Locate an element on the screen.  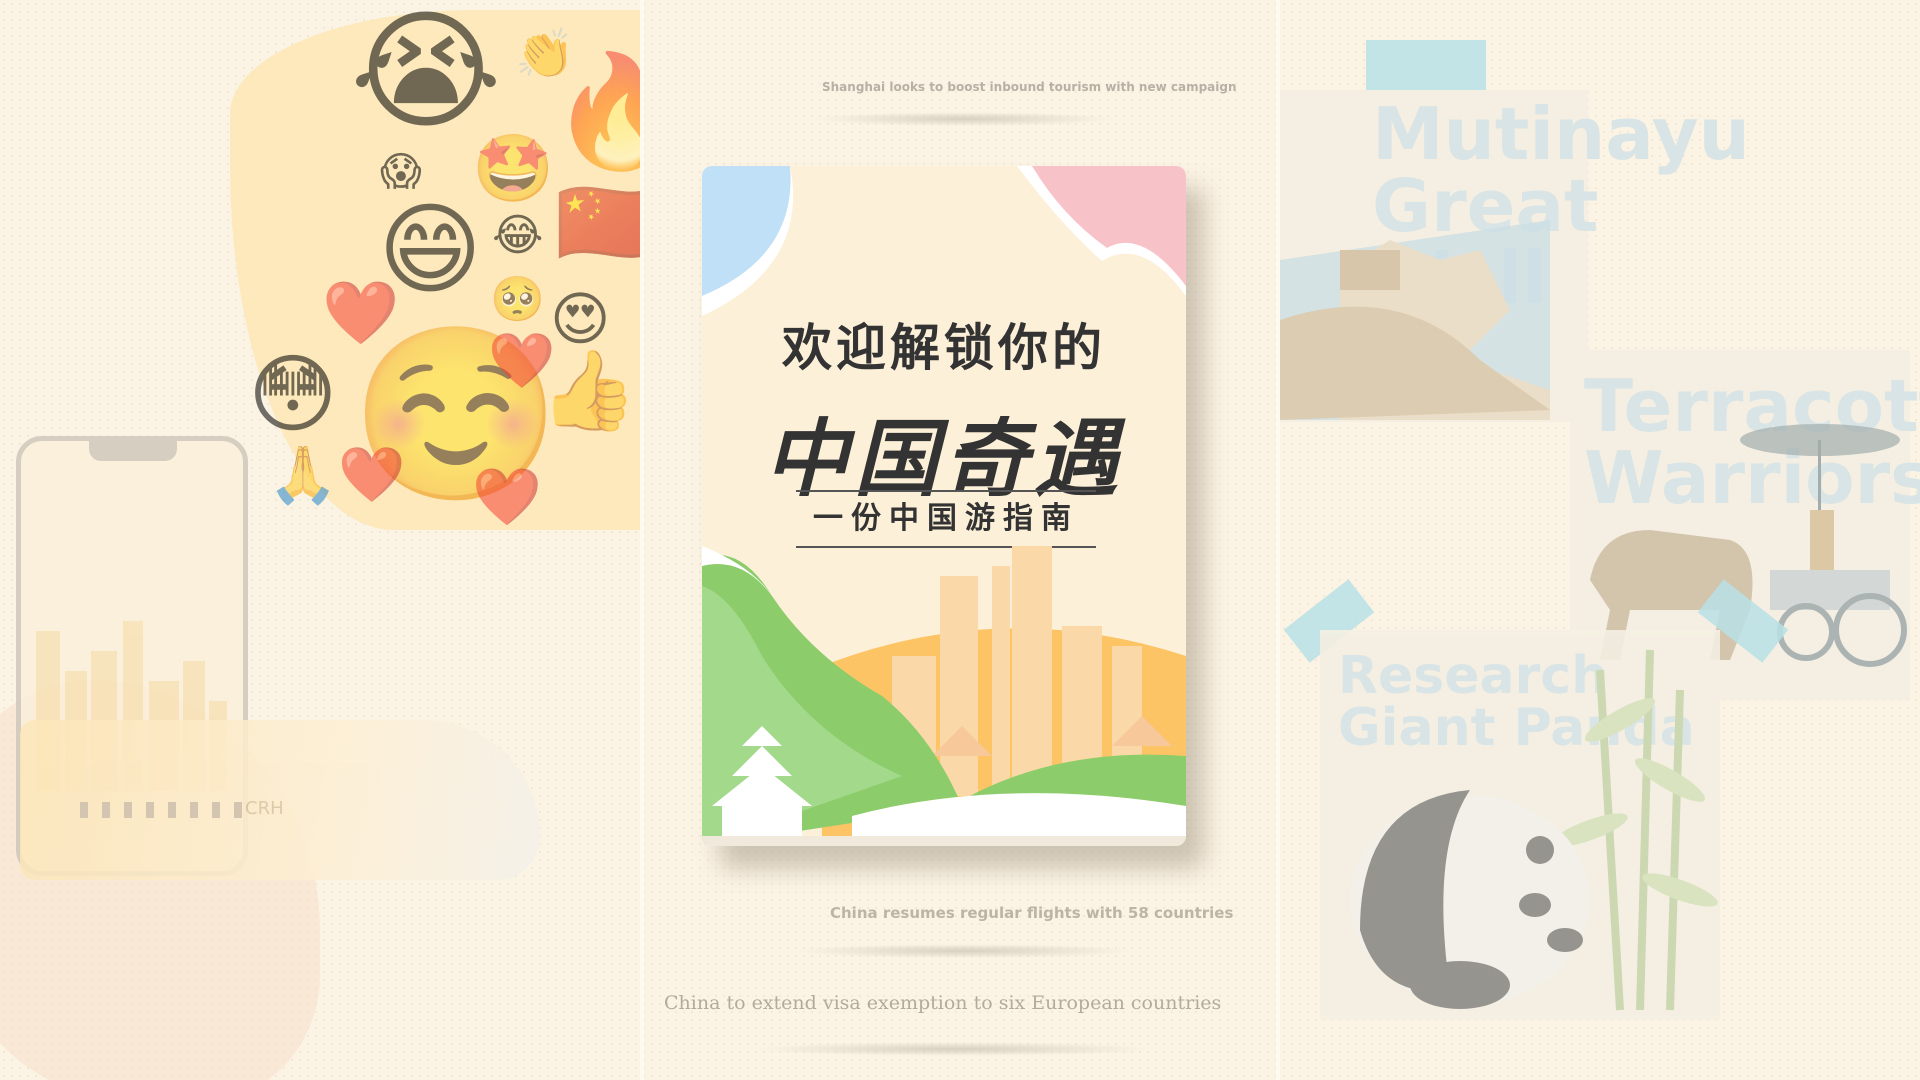
book-landscape-illustration is located at coordinates (944, 696).